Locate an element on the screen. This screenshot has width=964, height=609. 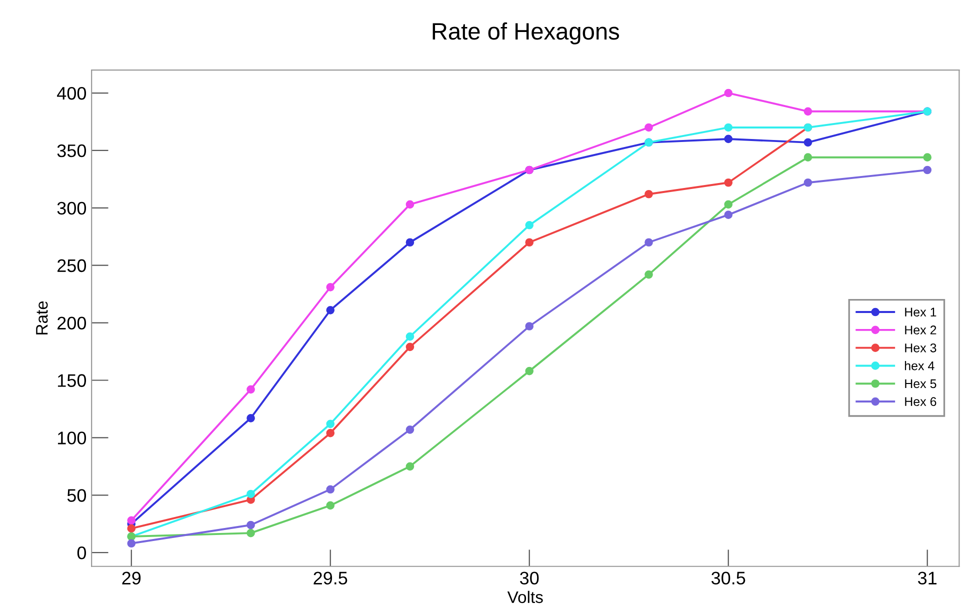
y-tick-label: 300 is located at coordinates (71, 208).